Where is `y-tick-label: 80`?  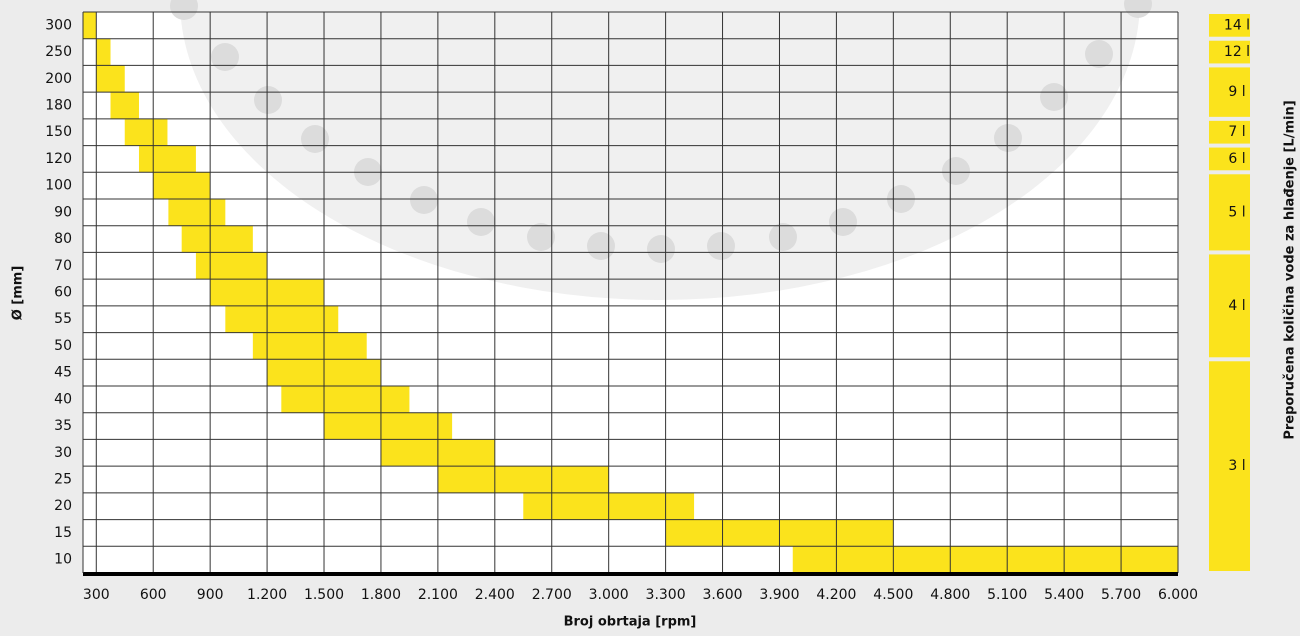
y-tick-label: 80 is located at coordinates (63, 239).